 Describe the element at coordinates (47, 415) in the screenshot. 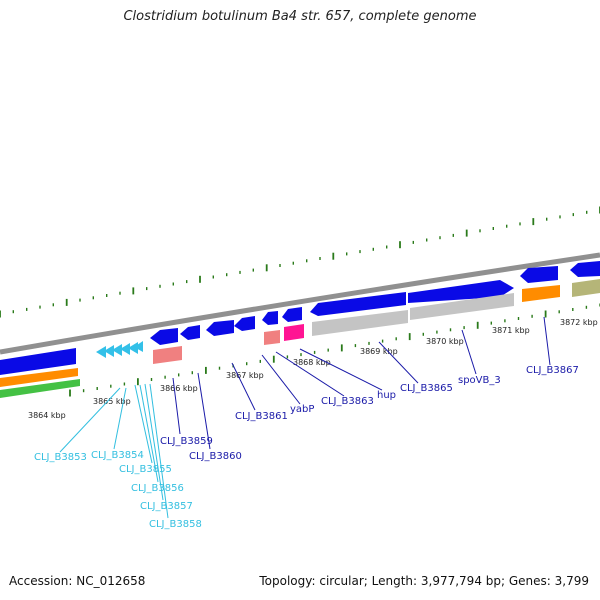

I see `kbp-label: 3864 kbp` at that location.